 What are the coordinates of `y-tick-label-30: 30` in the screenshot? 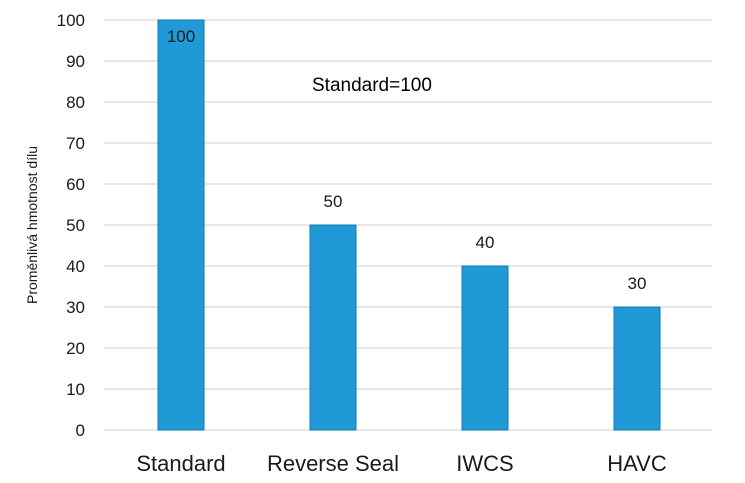 It's located at (75, 307).